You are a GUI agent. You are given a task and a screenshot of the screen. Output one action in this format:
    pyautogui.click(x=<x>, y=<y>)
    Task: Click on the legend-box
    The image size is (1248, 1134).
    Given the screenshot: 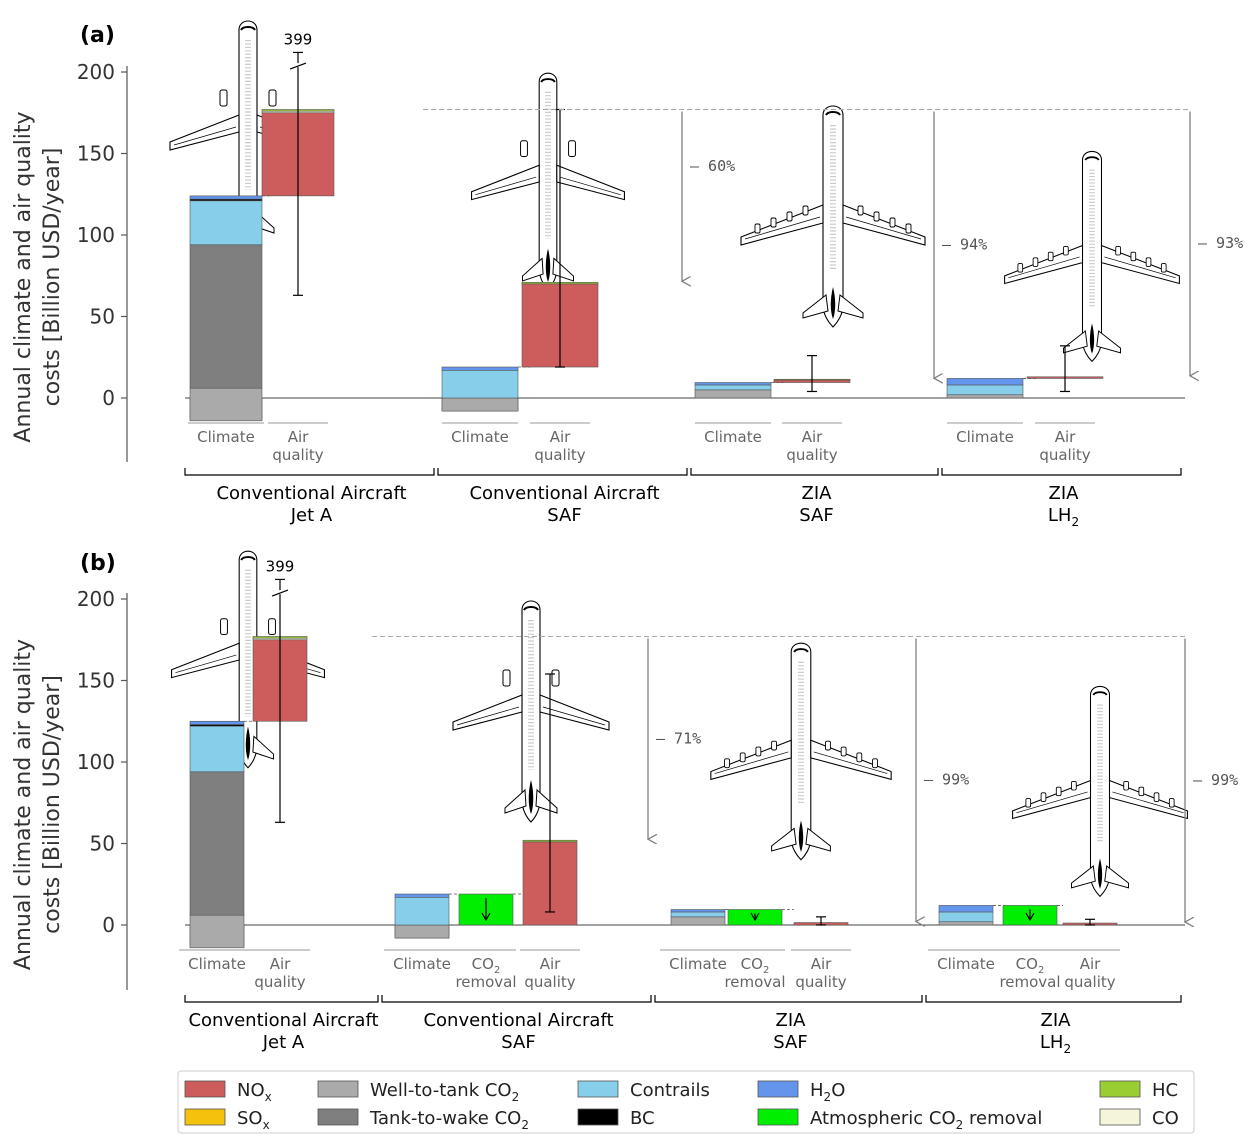 What is the action you would take?
    pyautogui.click(x=686, y=1102)
    